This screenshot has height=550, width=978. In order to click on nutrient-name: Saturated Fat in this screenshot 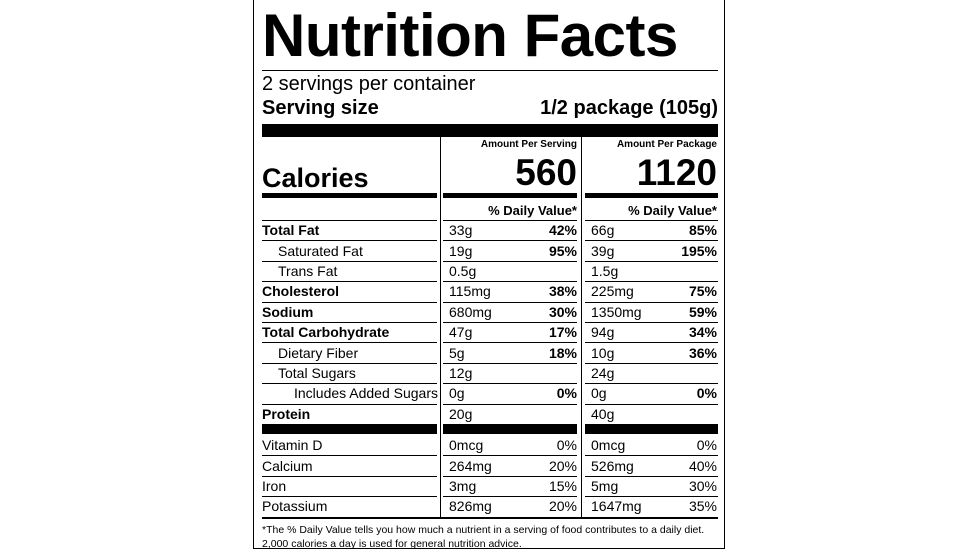, I will do `click(320, 250)`.